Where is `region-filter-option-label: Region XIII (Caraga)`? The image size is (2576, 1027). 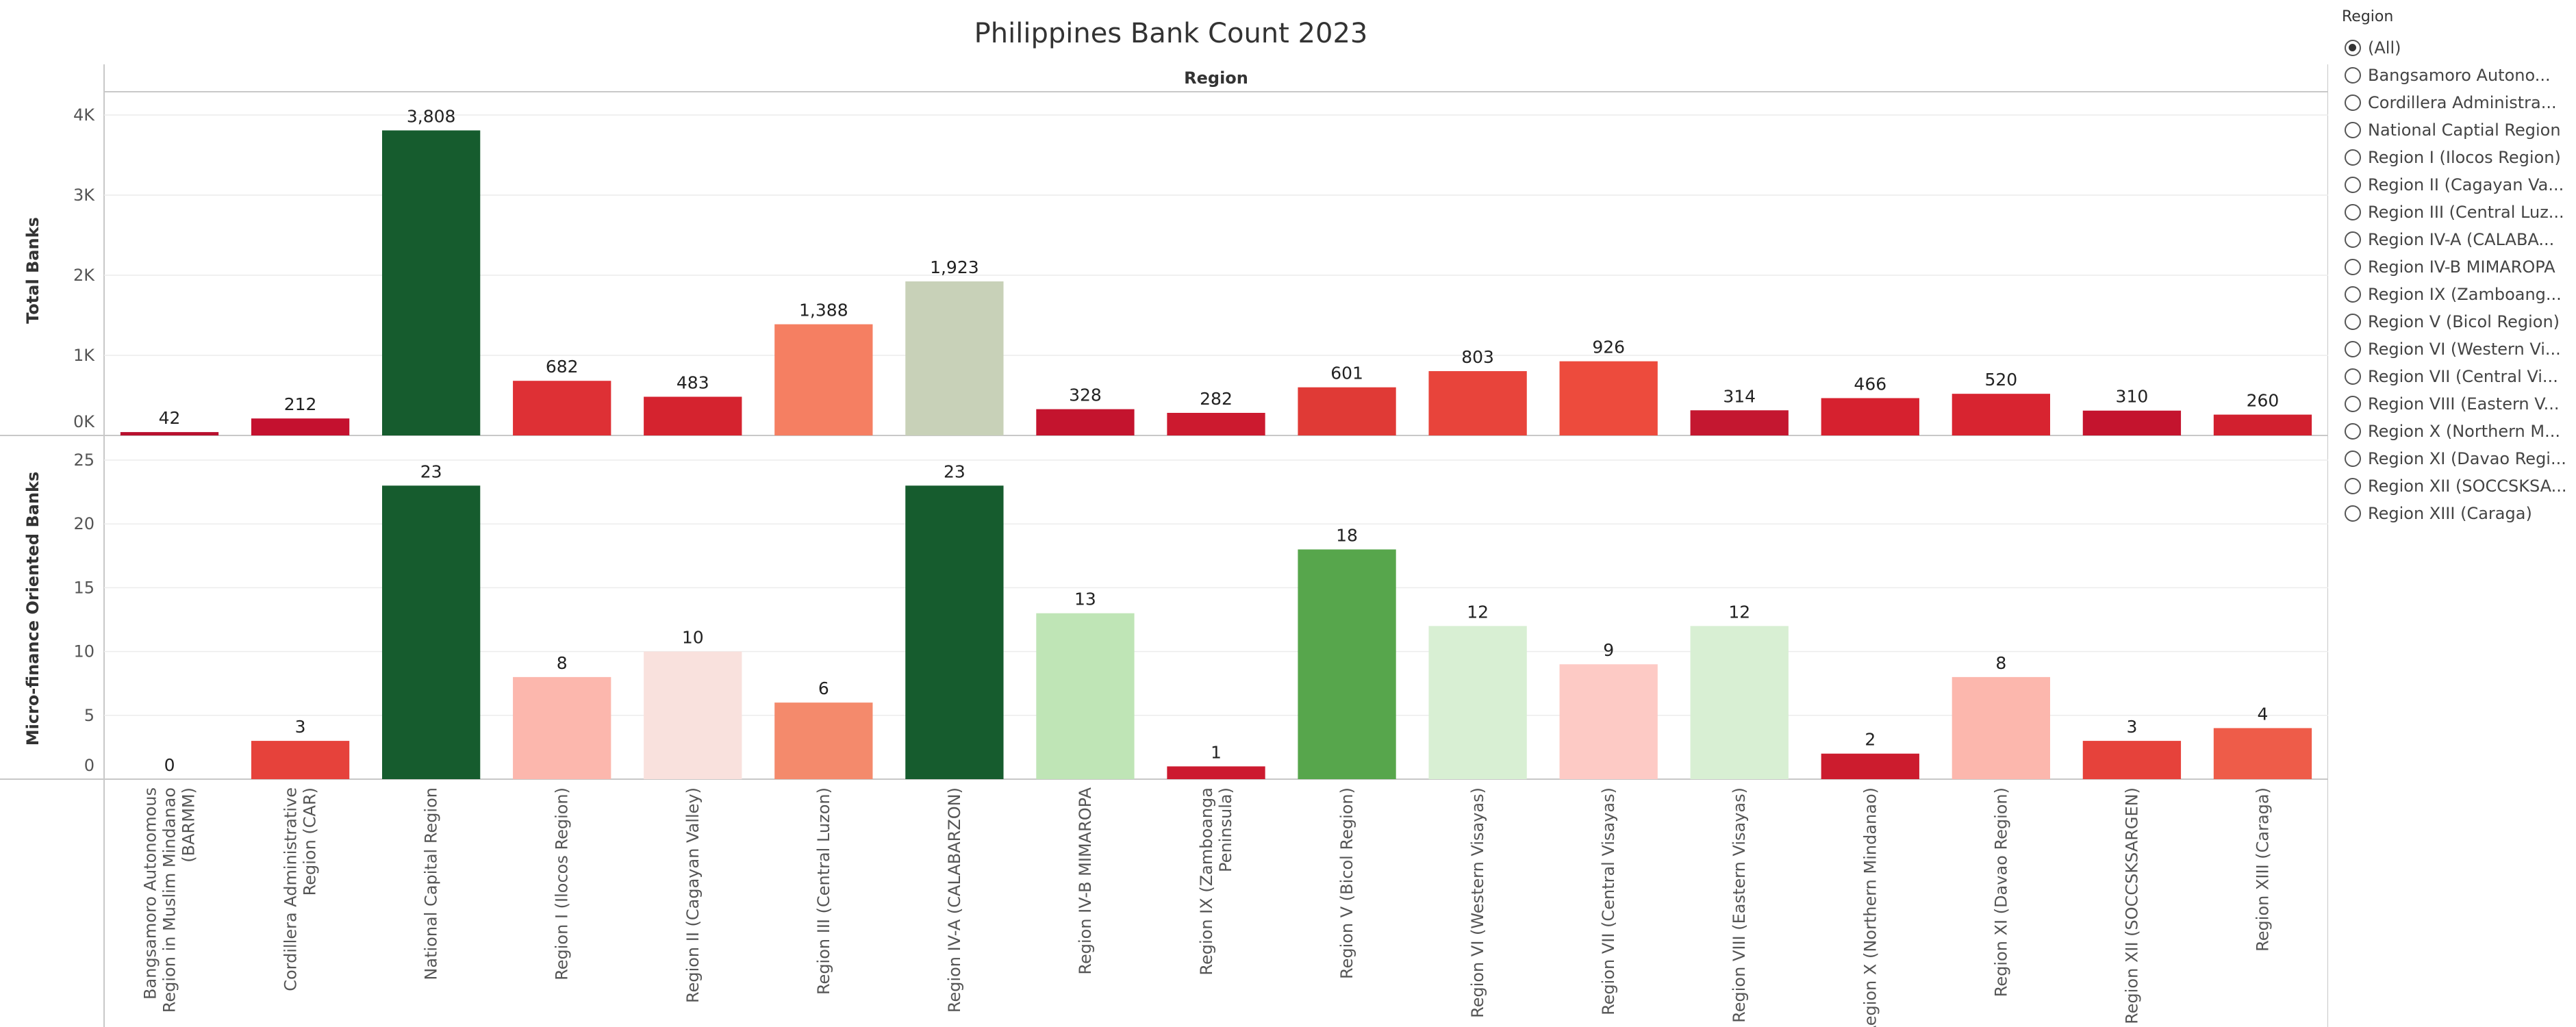
region-filter-option-label: Region XIII (Caraga) is located at coordinates (2450, 513).